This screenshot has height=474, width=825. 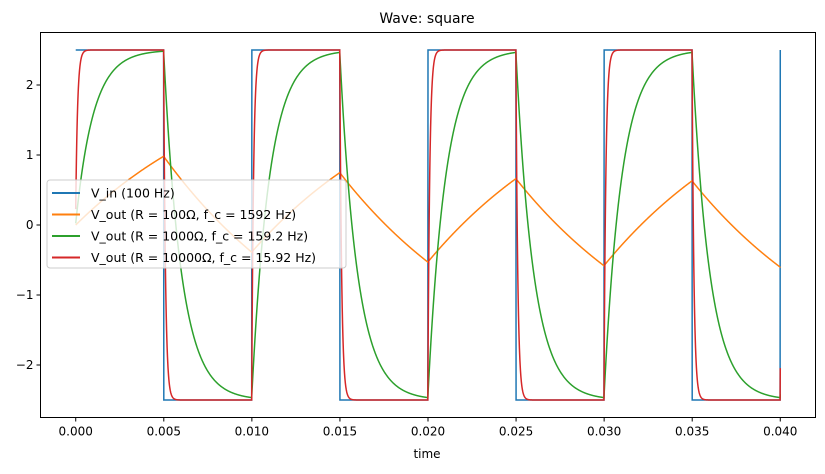 I want to click on y-tick-label: −2, so click(x=25, y=365).